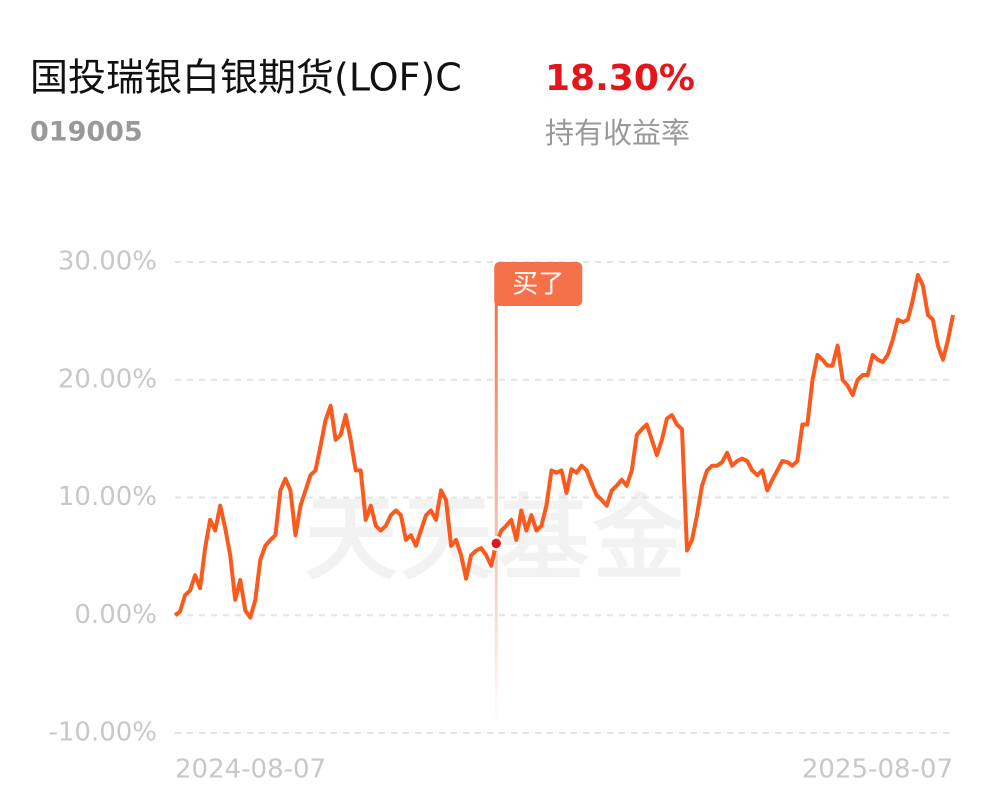 This screenshot has height=802, width=997. I want to click on y-tick-label: 10.00%, so click(107, 497).